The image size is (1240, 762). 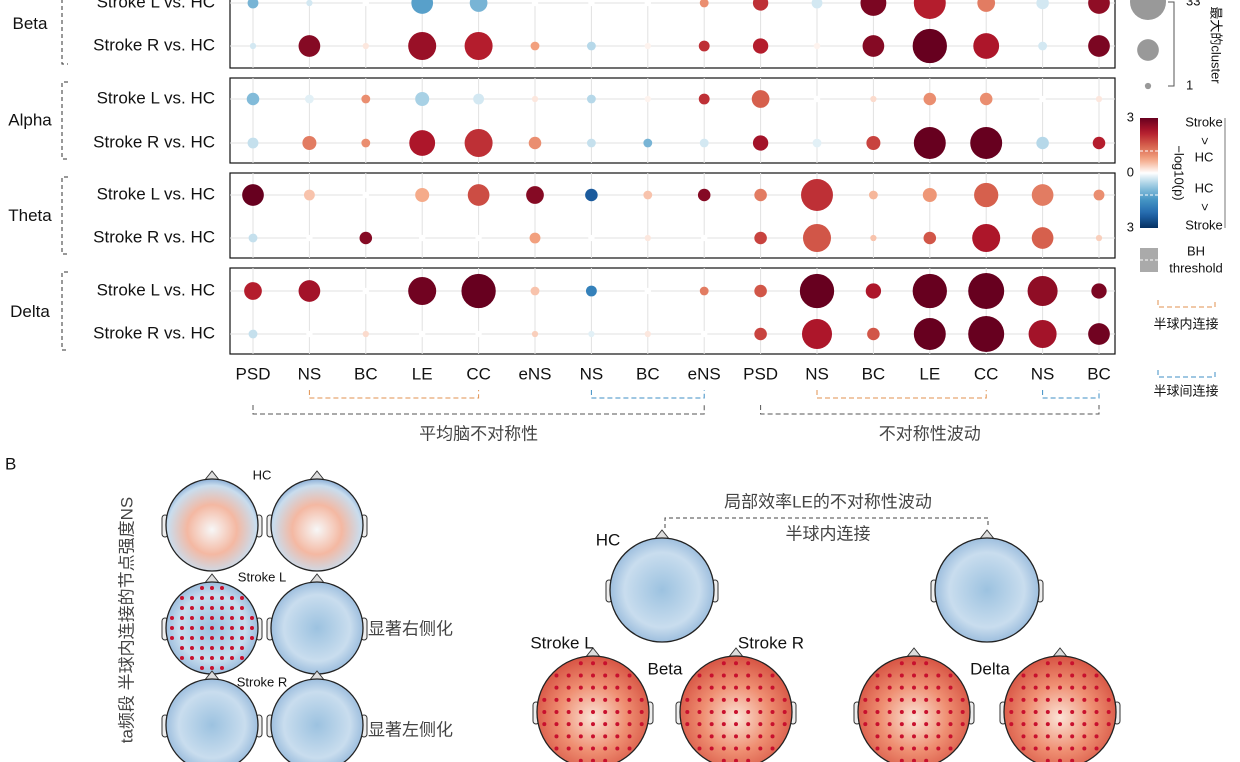 What do you see at coordinates (212, 525) in the screenshot?
I see `topomap` at bounding box center [212, 525].